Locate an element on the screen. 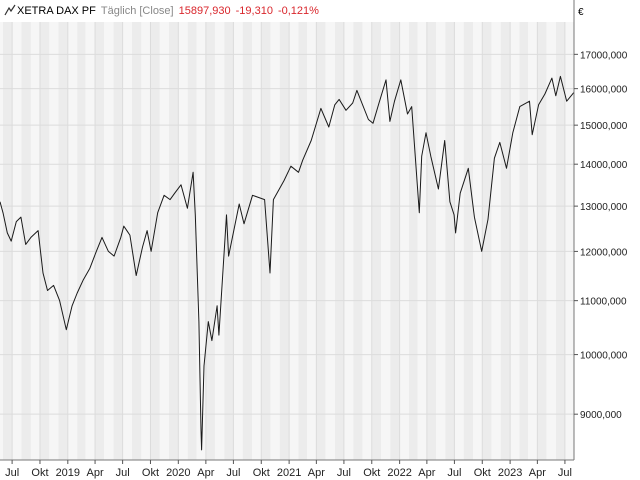 Image resolution: width=640 pixels, height=480 pixels. instrument-name: XETRA DAX PF is located at coordinates (56, 11).